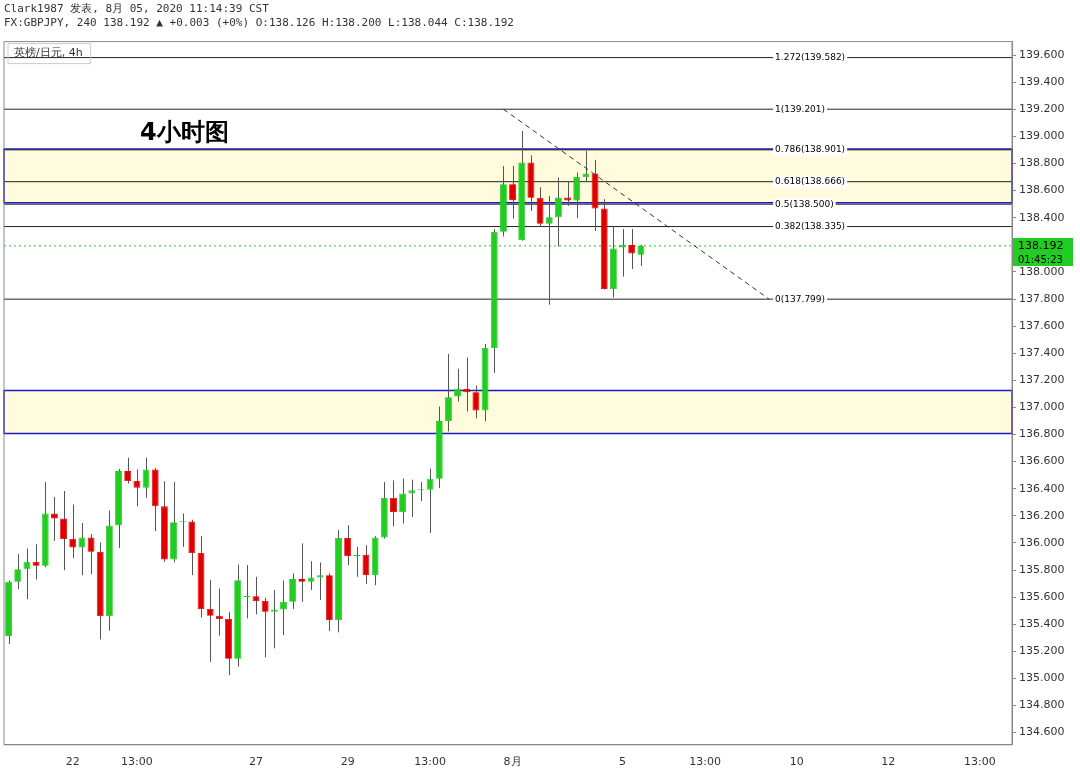 The height and width of the screenshot is (782, 1080). What do you see at coordinates (1042, 569) in the screenshot?
I see `y-tick-label: 135.800` at bounding box center [1042, 569].